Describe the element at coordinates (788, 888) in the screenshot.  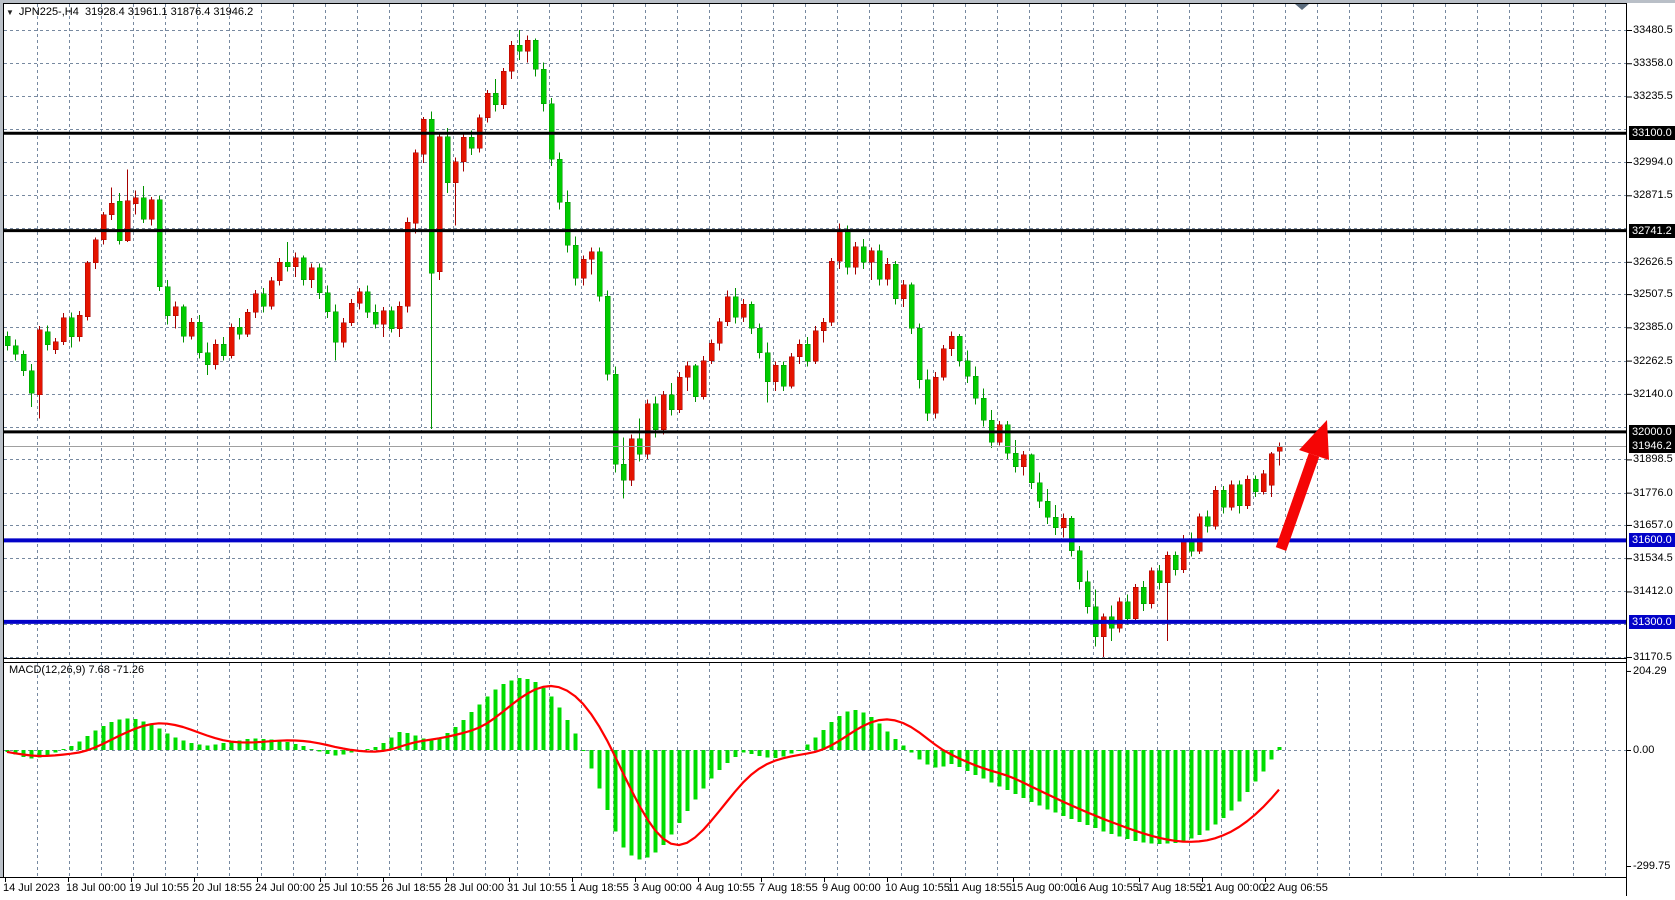
I see `time-tick-label: 7 Aug 18:55` at that location.